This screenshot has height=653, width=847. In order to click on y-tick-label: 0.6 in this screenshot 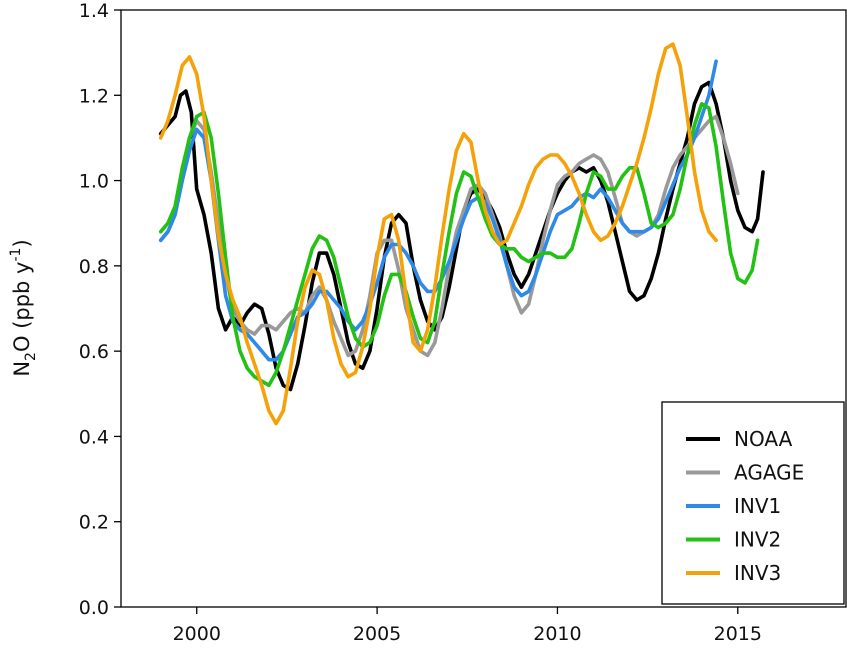, I will do `click(94, 352)`.